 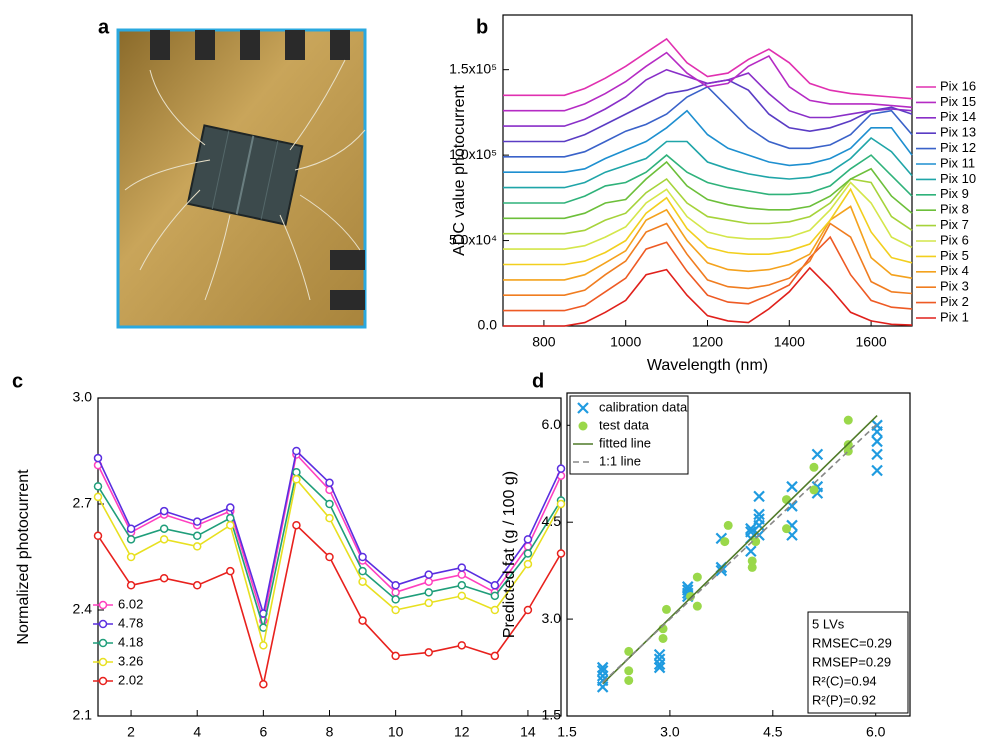 What do you see at coordinates (852, 642) in the screenshot?
I see `annotation: RMSEC=0.29` at bounding box center [852, 642].